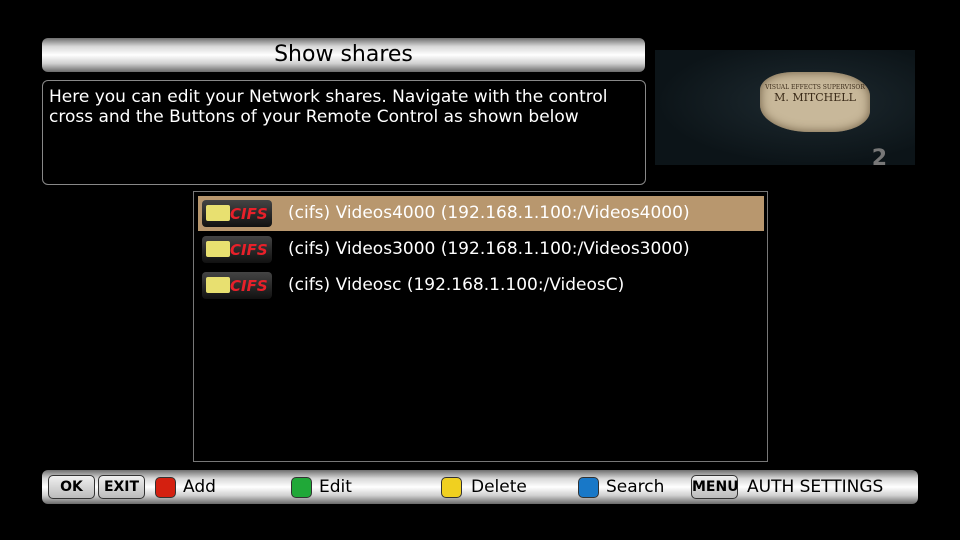 The width and height of the screenshot is (960, 540). I want to click on auth-settings-label: AUTH SETTINGS, so click(815, 487).